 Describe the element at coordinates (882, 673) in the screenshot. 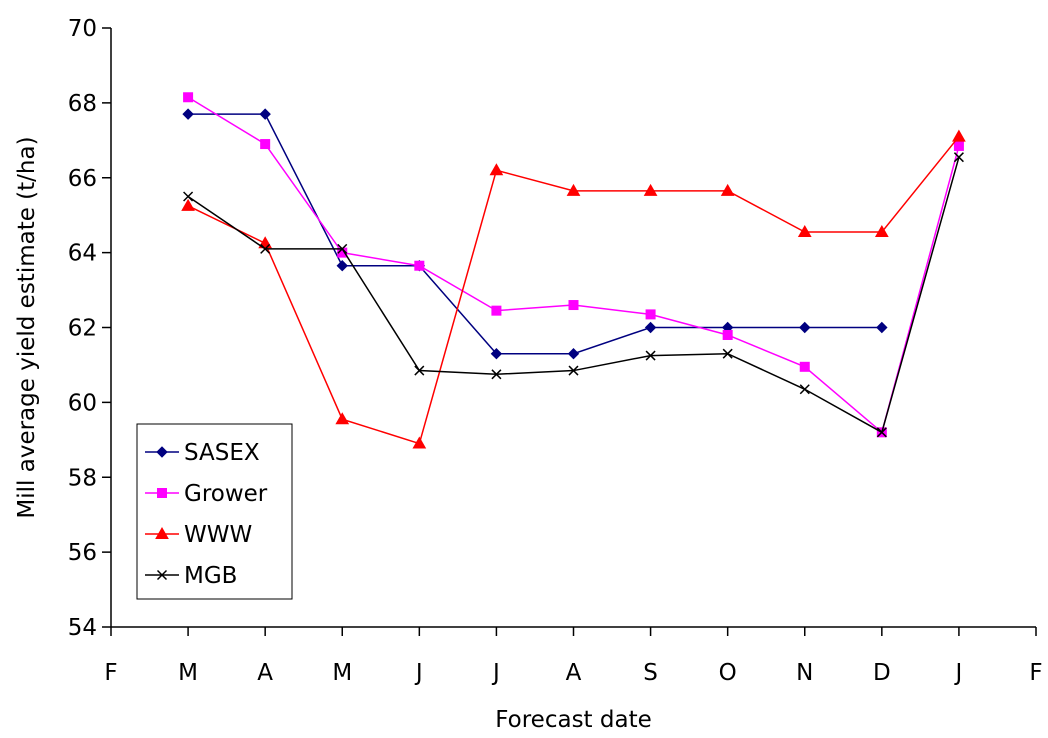

I see `x-tick-label: D` at that location.